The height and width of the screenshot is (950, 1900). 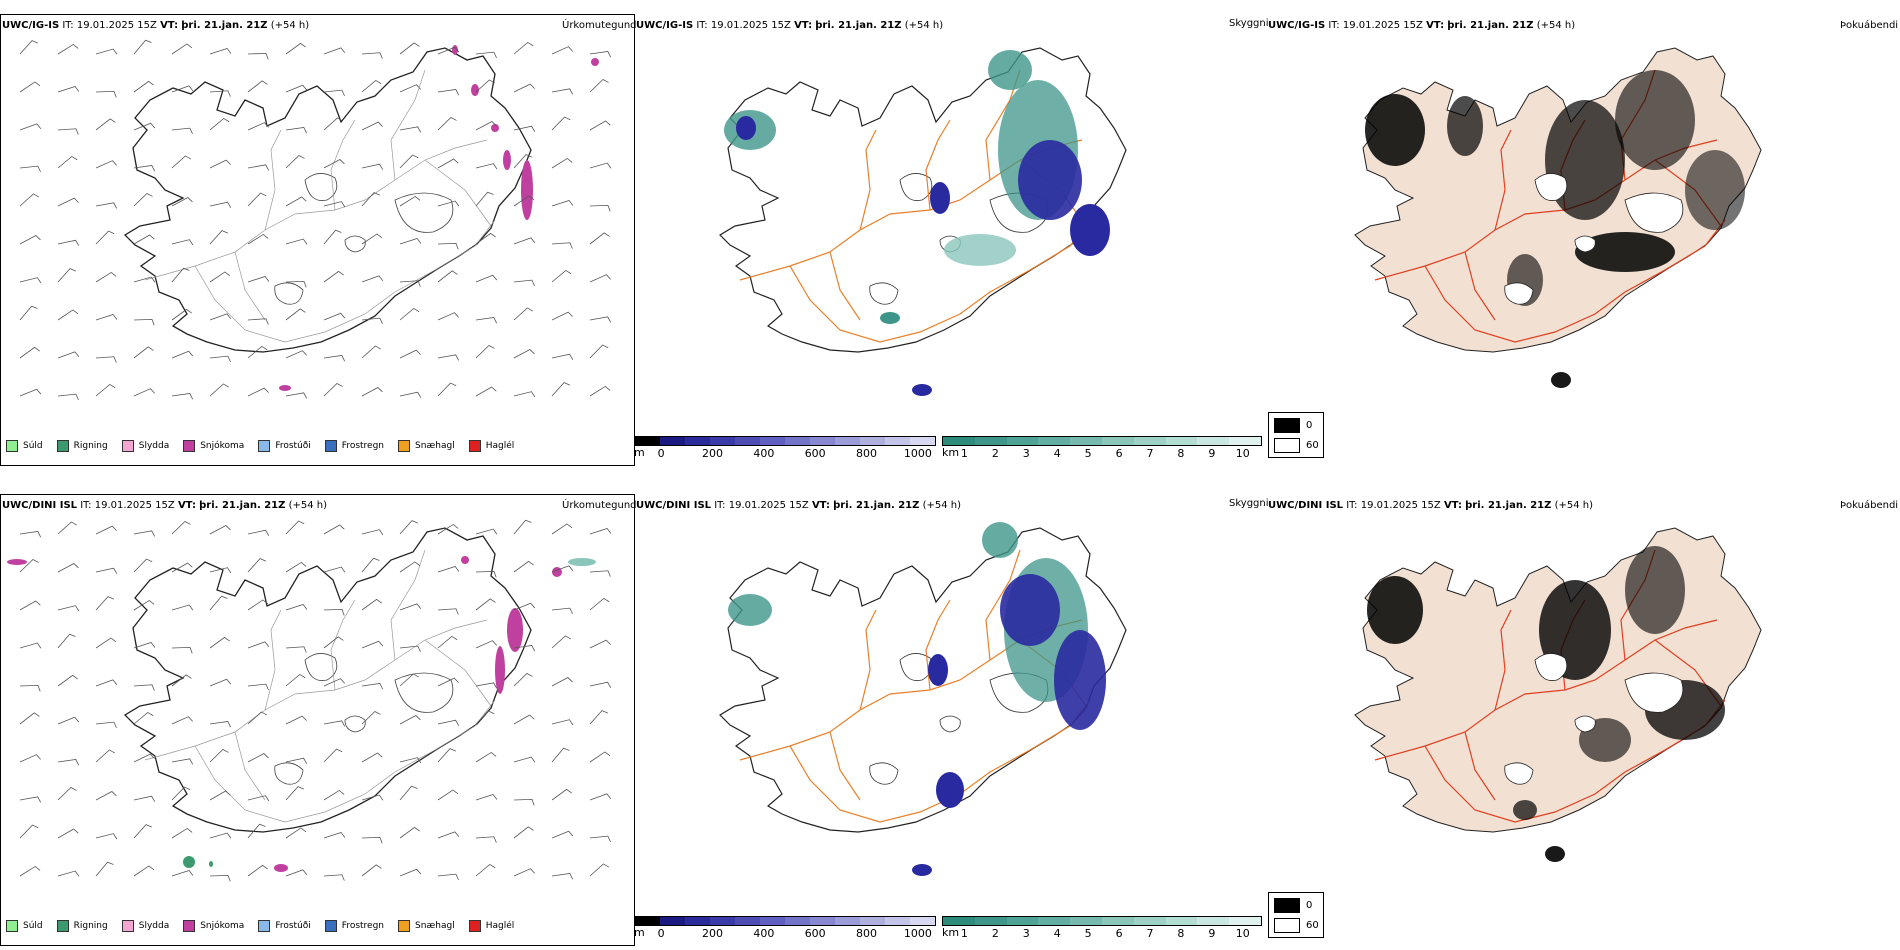 I want to click on legend-item: Slydda, so click(x=145, y=446).